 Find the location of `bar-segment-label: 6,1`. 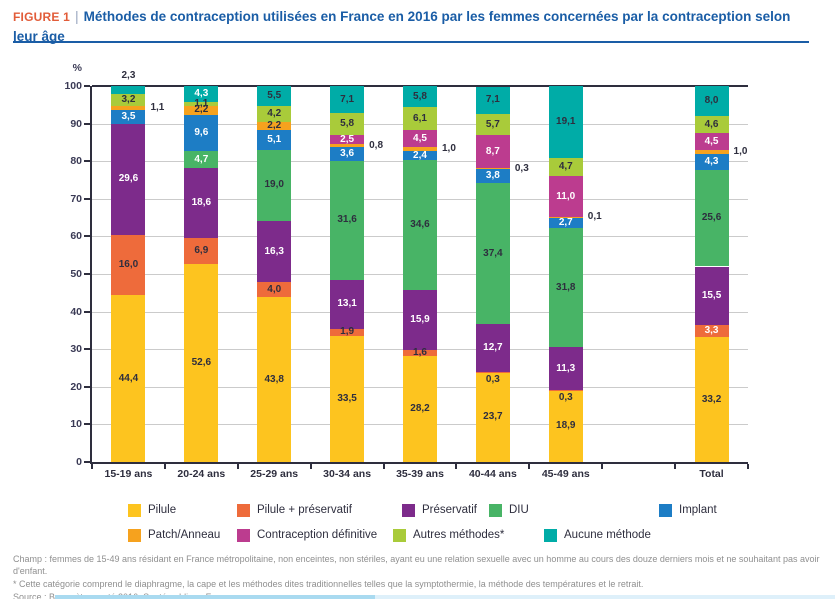

bar-segment-label: 6,1 is located at coordinates (420, 118).